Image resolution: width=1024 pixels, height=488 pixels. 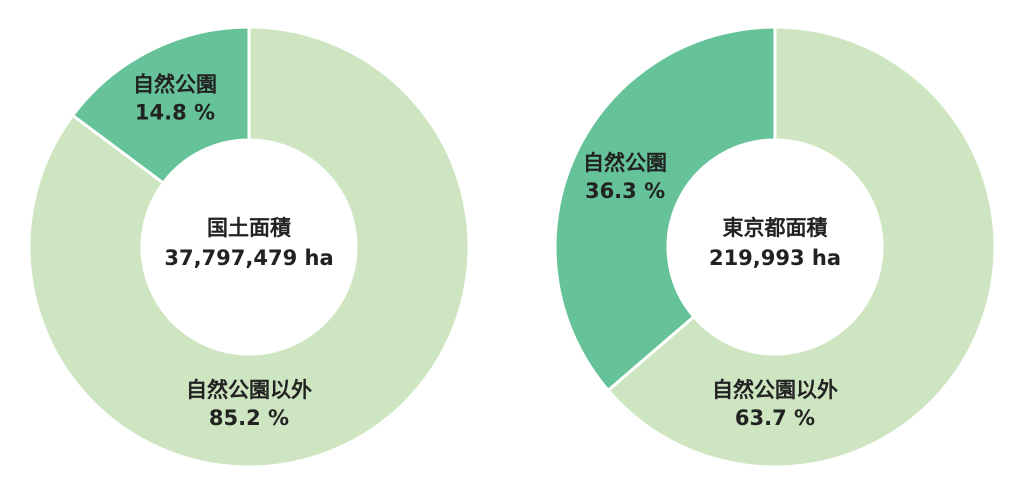 What do you see at coordinates (625, 191) in the screenshot?
I see `value-label: 36.3 %` at bounding box center [625, 191].